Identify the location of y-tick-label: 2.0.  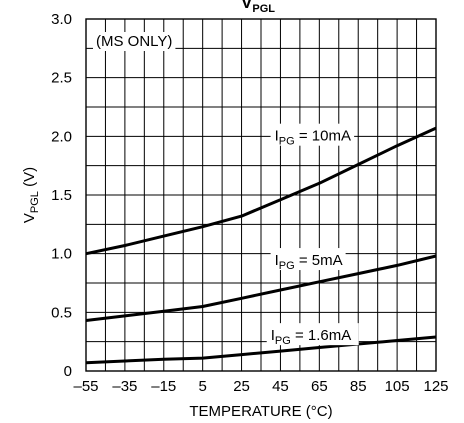
(61, 136).